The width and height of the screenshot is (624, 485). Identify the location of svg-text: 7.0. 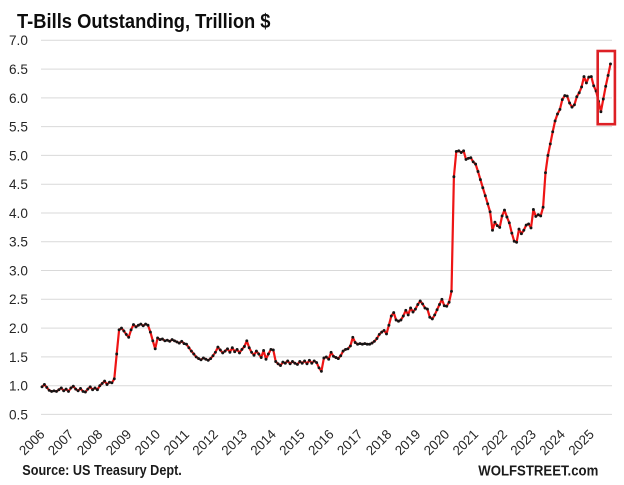
(18, 40).